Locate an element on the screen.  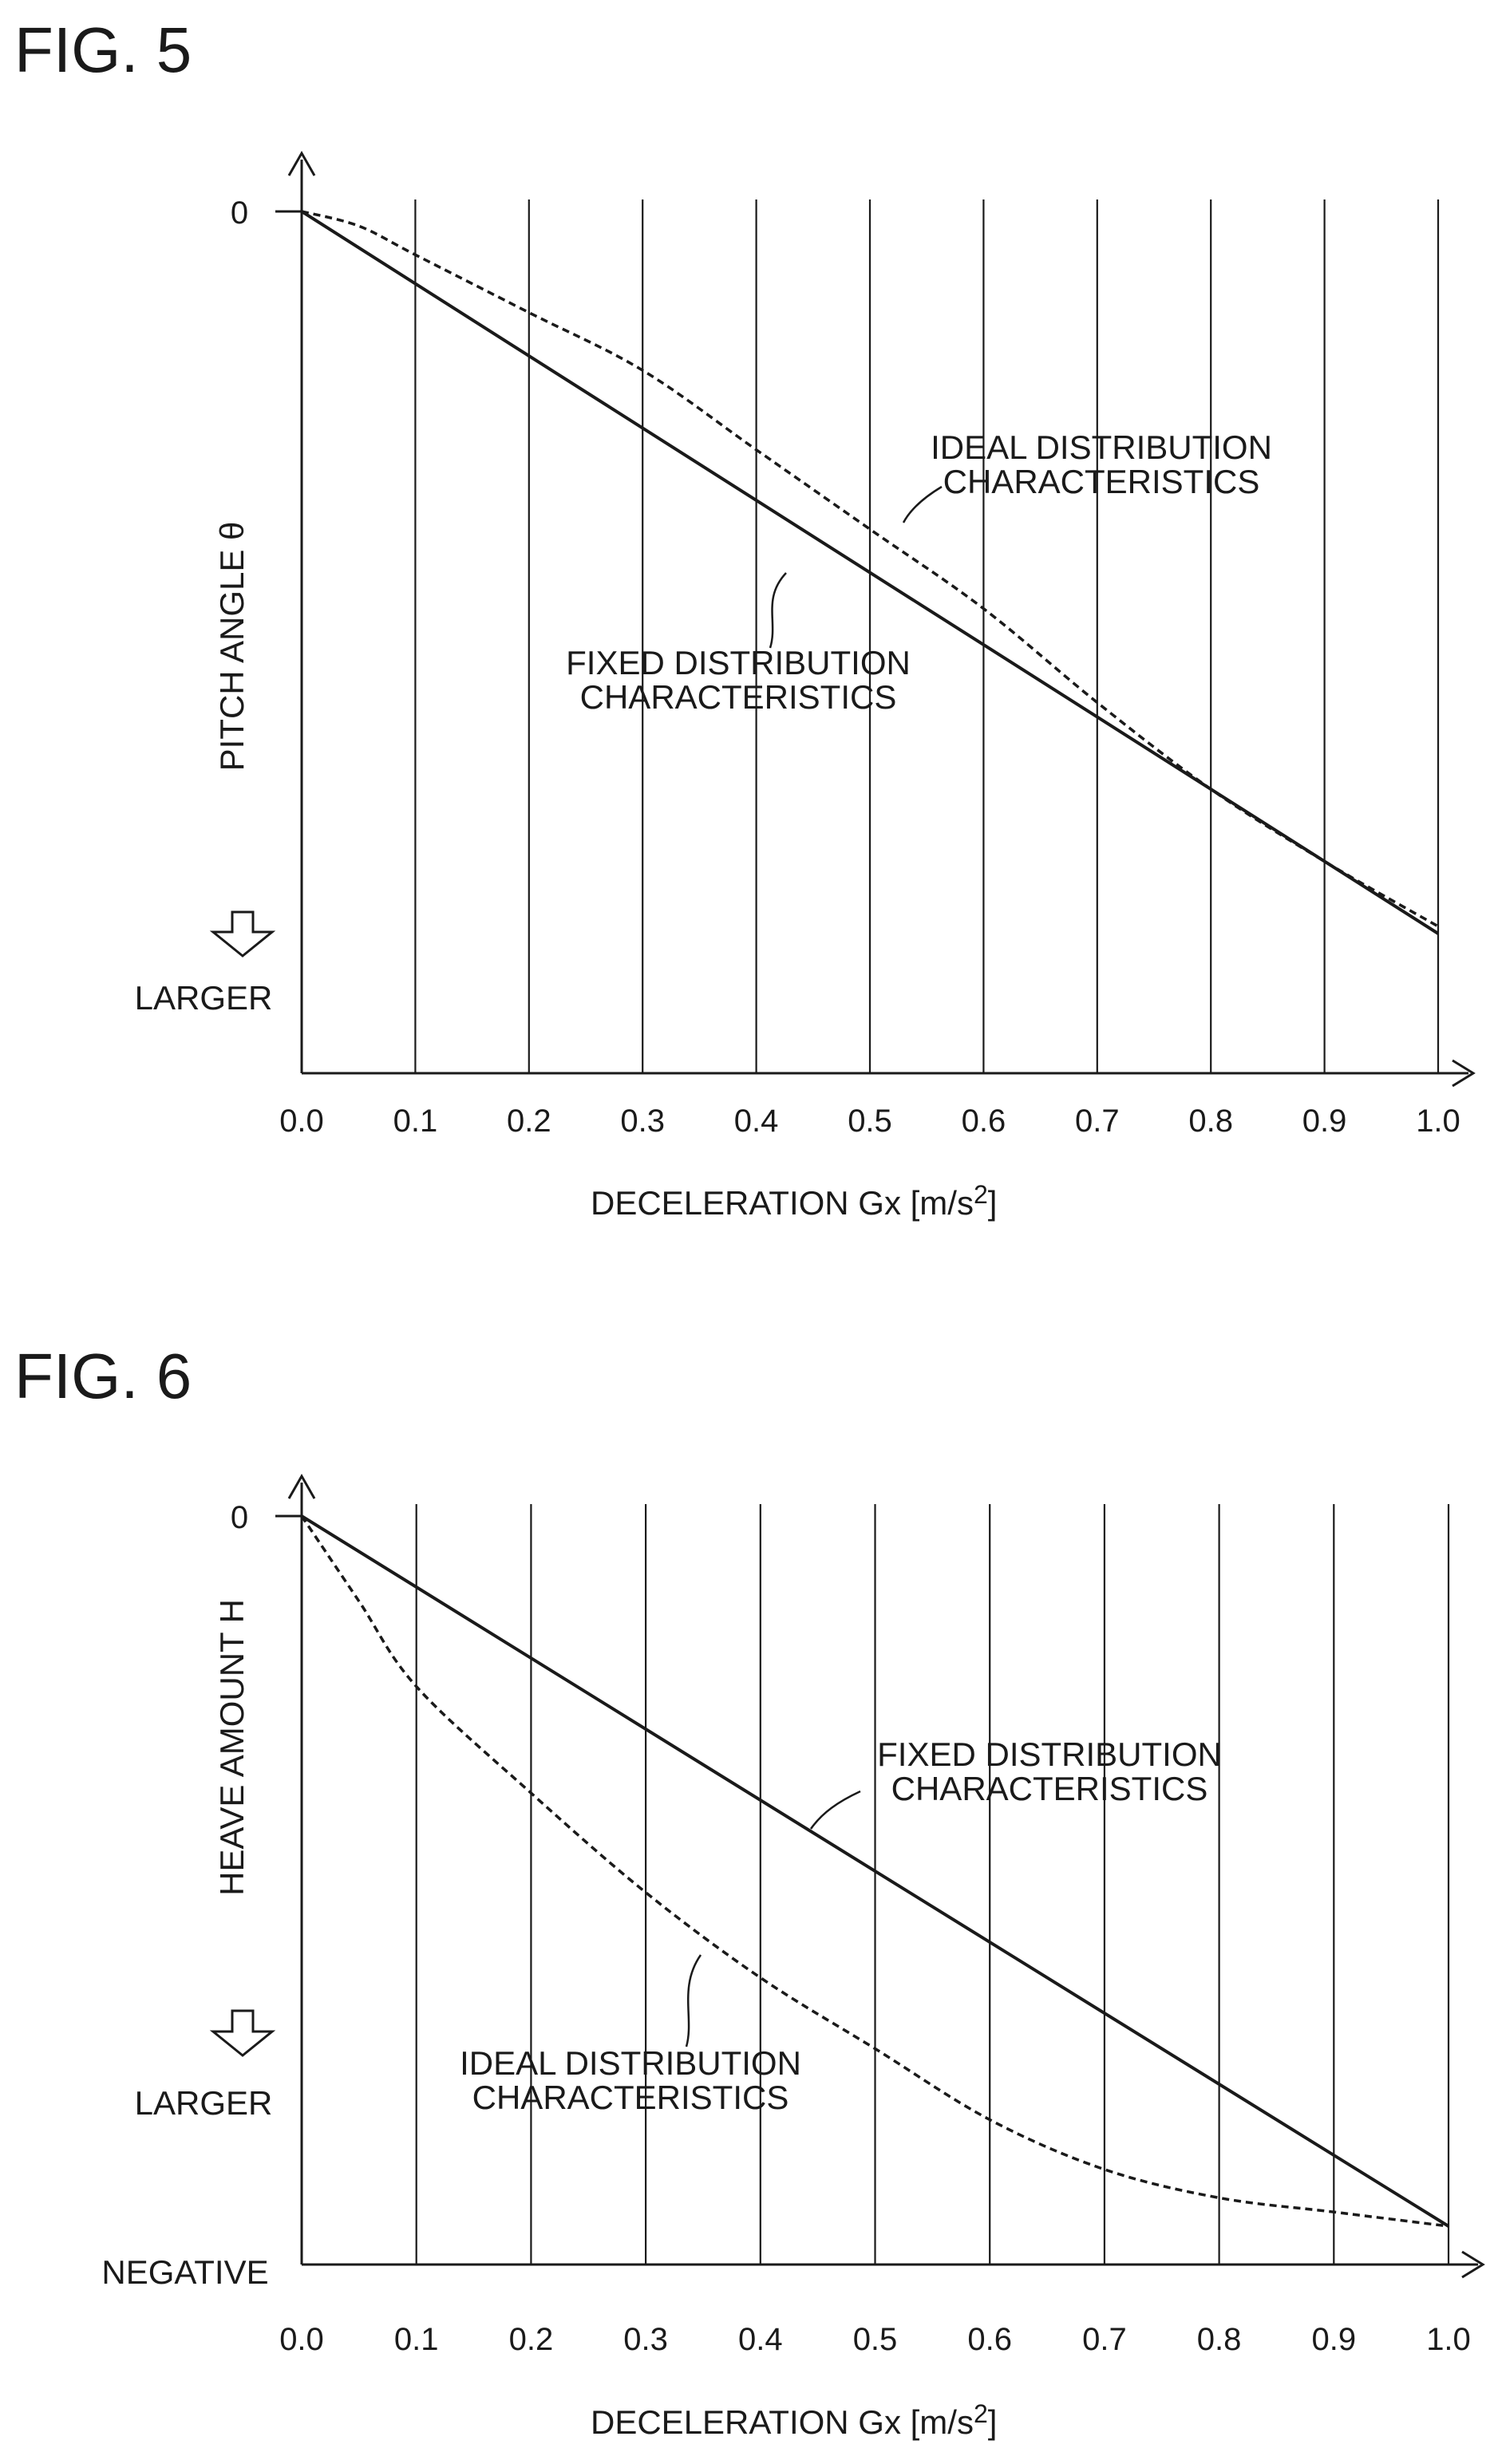
fig5-x-tick-label: 0.5 is located at coordinates (870, 1121).